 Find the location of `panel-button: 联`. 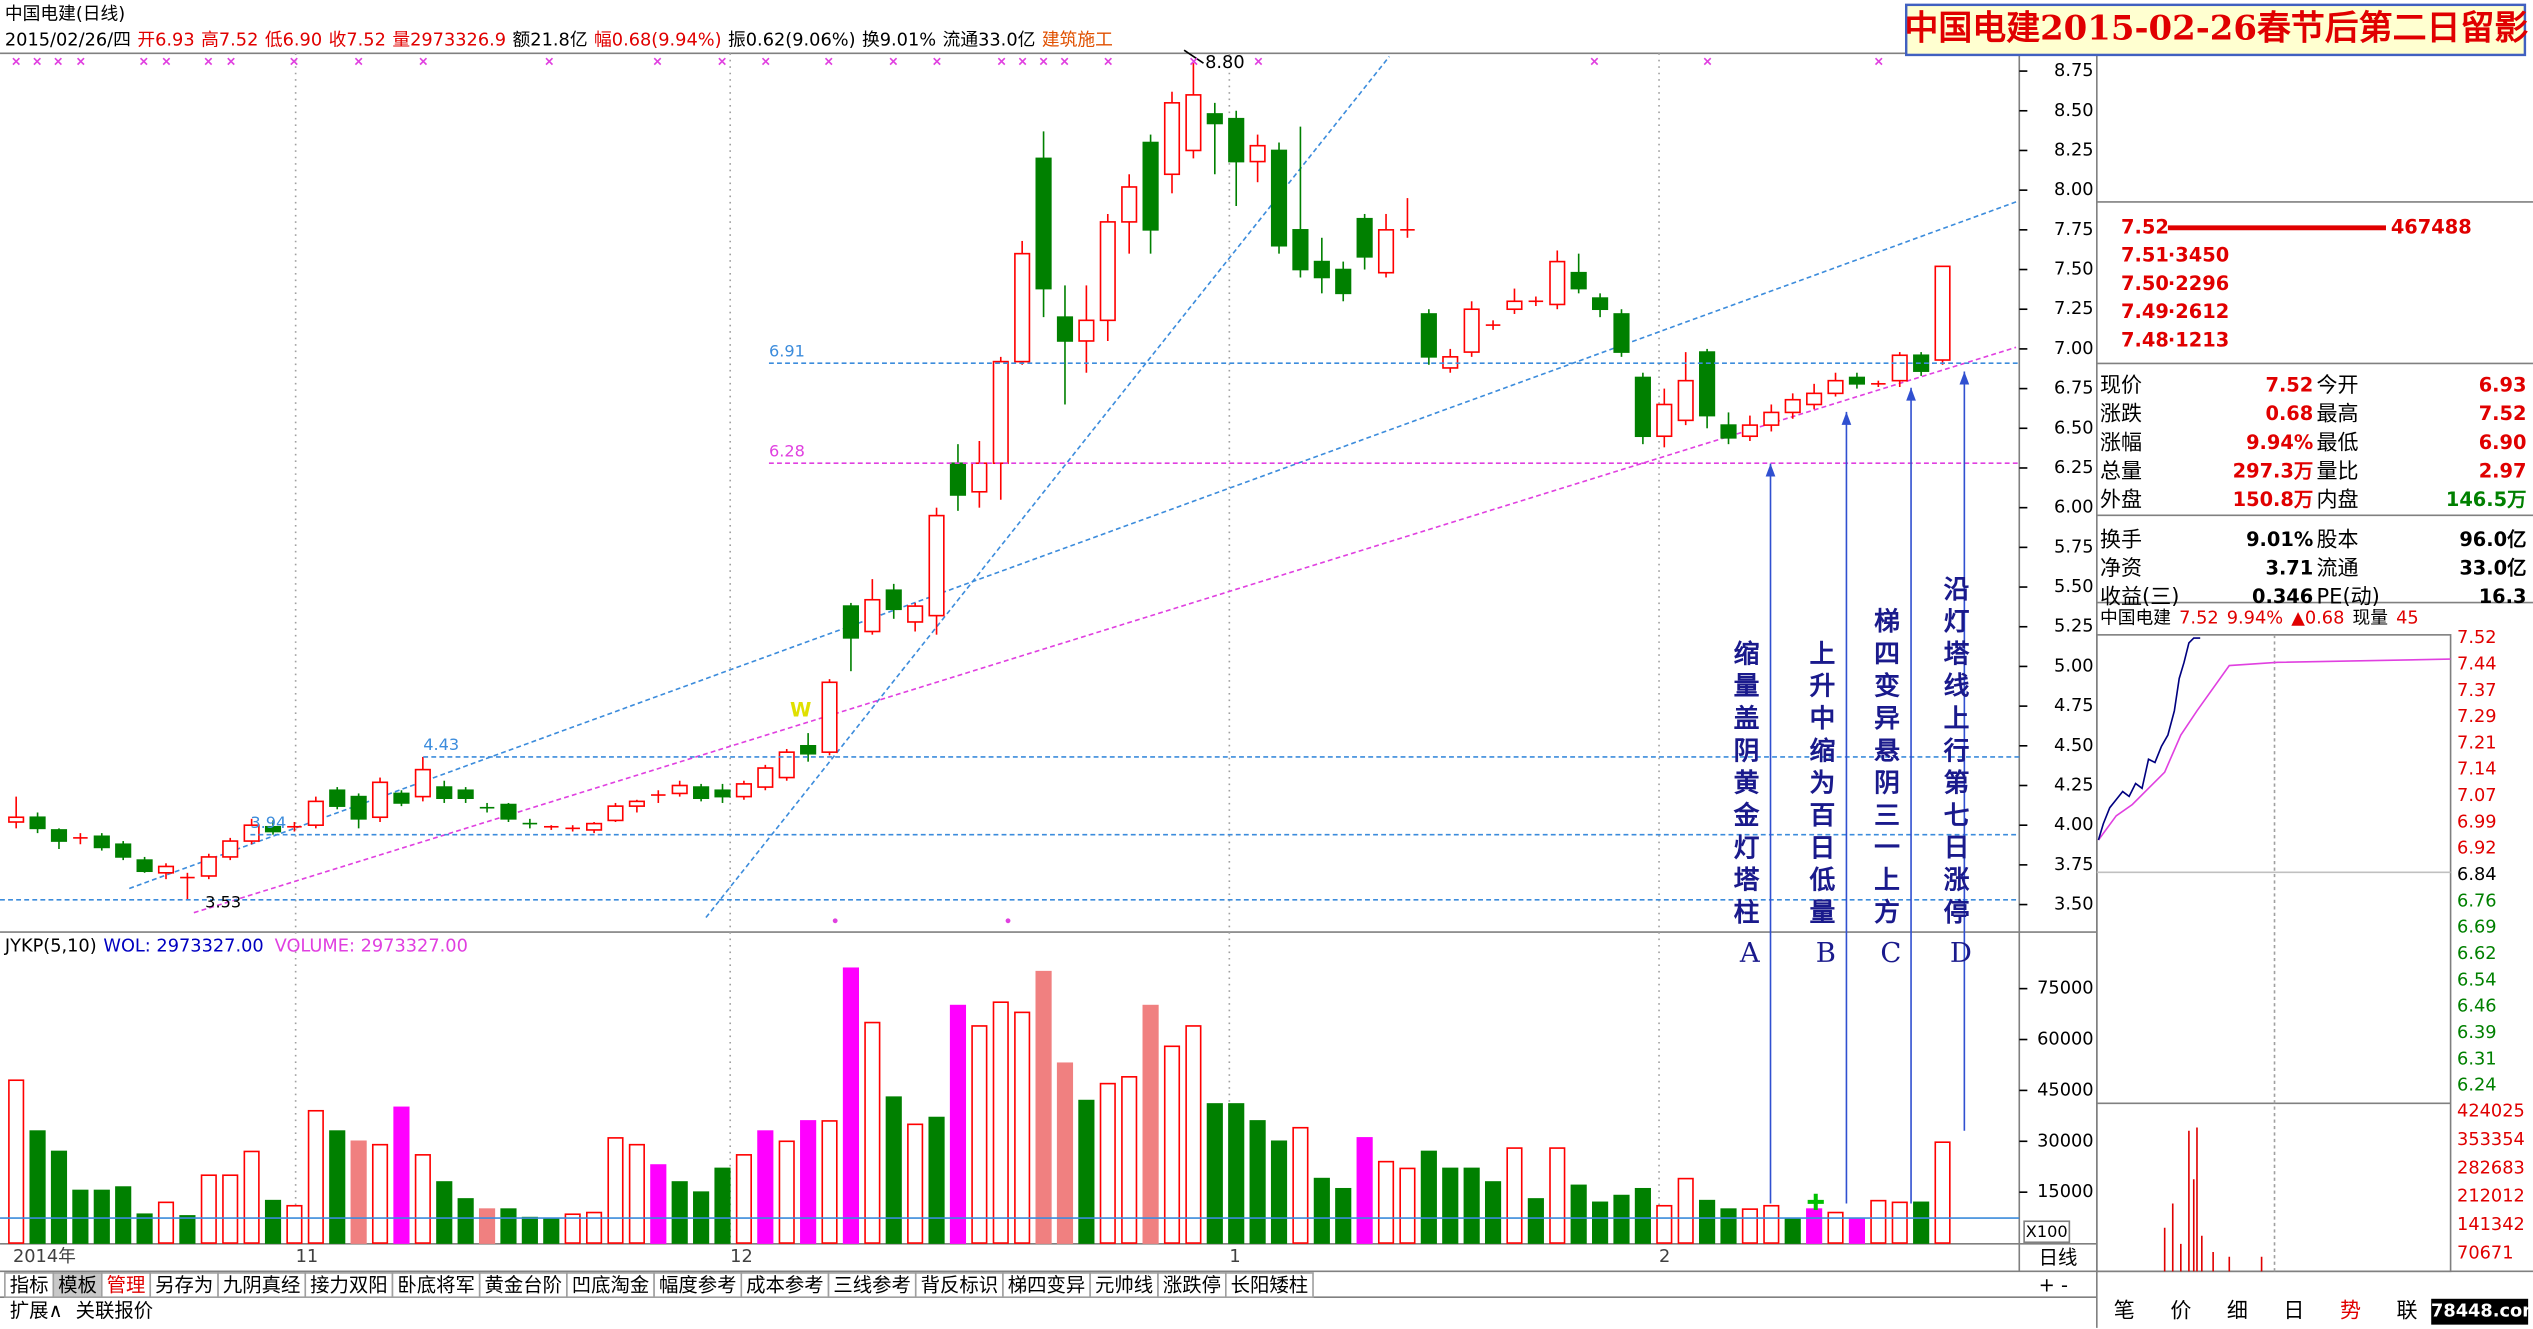

panel-button: 联 is located at coordinates (2406, 1311).